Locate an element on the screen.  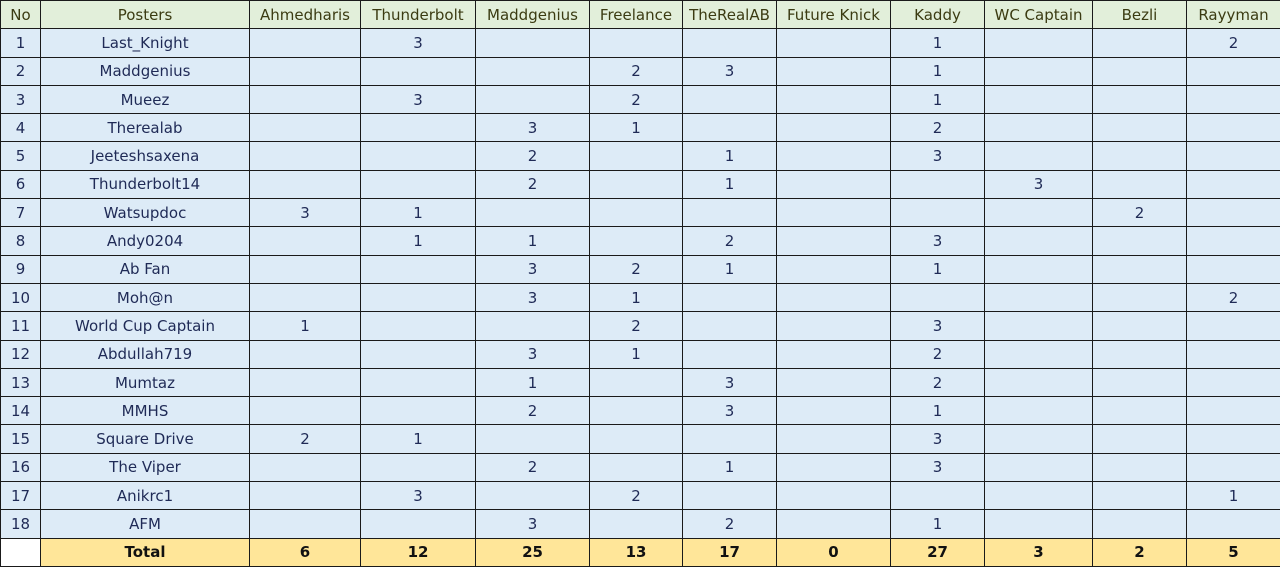
column-header: Maddgenius is located at coordinates (532, 15).